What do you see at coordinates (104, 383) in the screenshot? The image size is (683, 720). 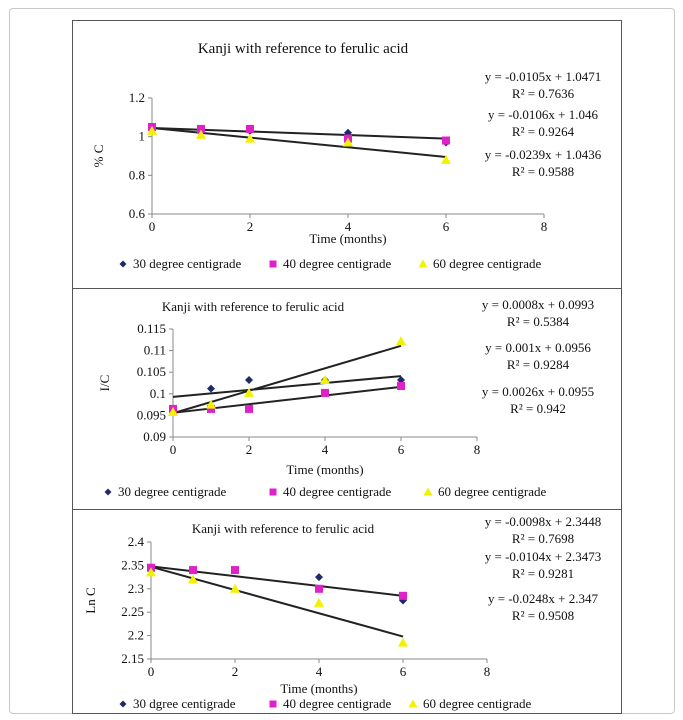 I see `y-axis-label: I/C` at bounding box center [104, 383].